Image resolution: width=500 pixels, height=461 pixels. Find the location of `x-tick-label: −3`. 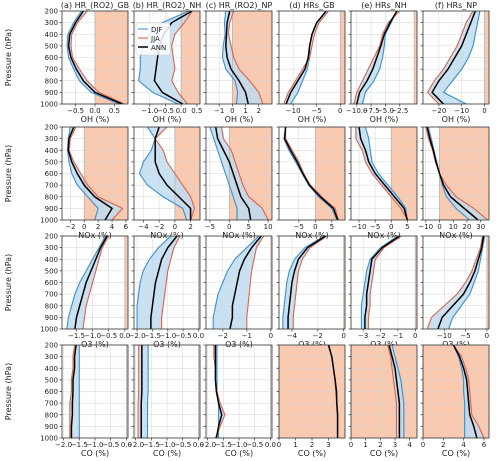

x-tick-label: −3 is located at coordinates (363, 336).